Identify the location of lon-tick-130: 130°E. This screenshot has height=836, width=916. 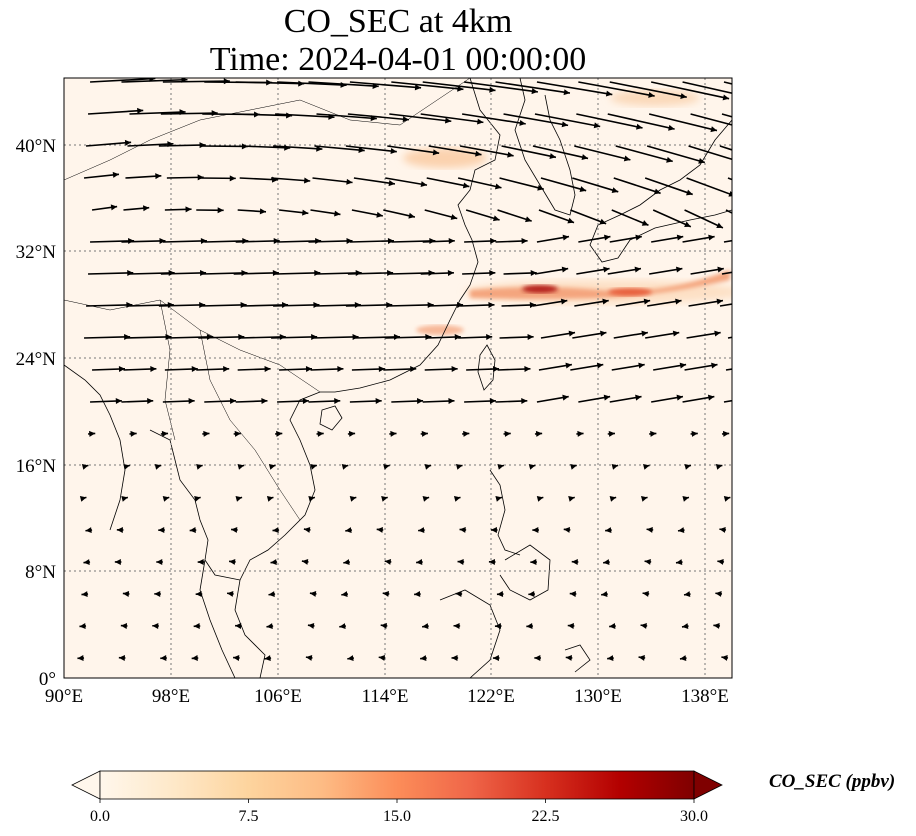
(598, 696).